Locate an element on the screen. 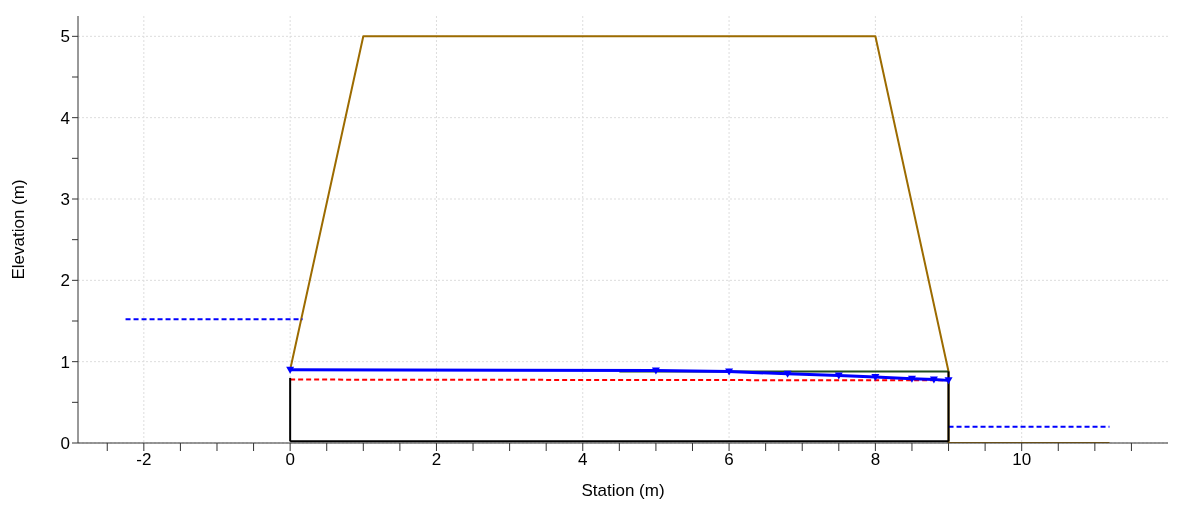 The image size is (1187, 509). x-axis-title: Station (m) is located at coordinates (623, 490).